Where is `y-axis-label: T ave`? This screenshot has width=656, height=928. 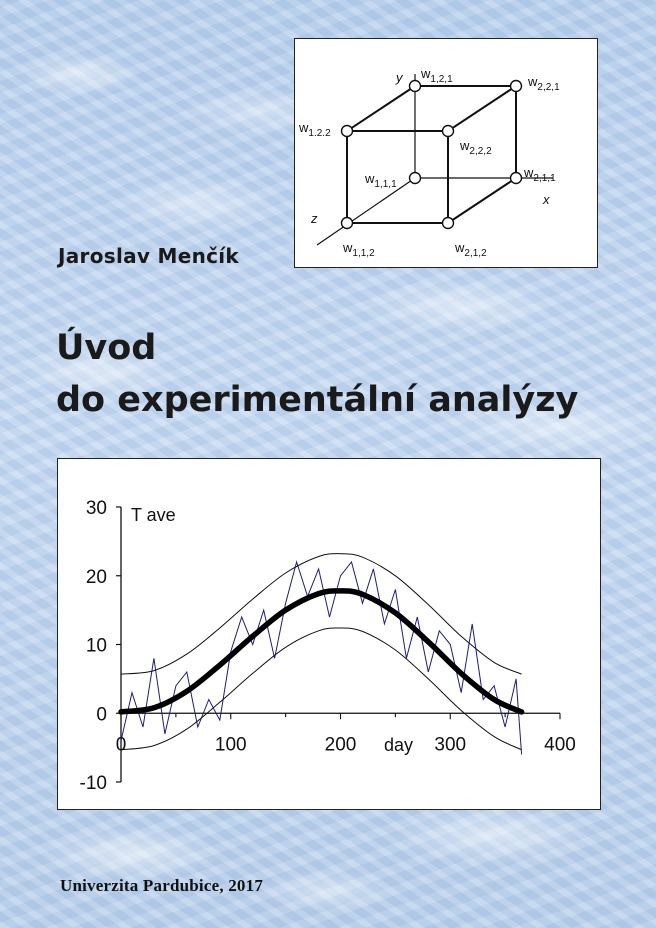
y-axis-label: T ave is located at coordinates (153, 515).